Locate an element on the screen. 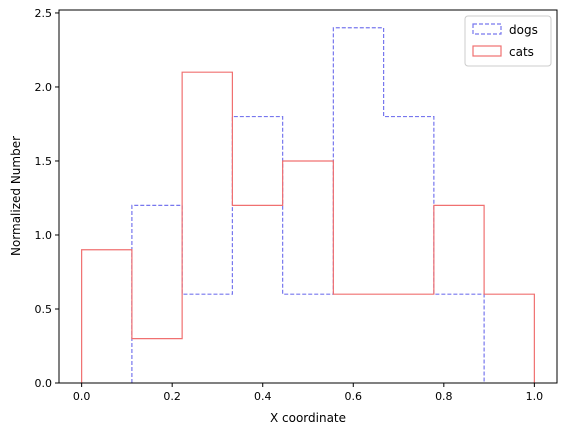 The width and height of the screenshot is (567, 435). y-axis-ticks: 0.0 0.5 1.0 1.5 2.0 2.5 is located at coordinates (47, 198).